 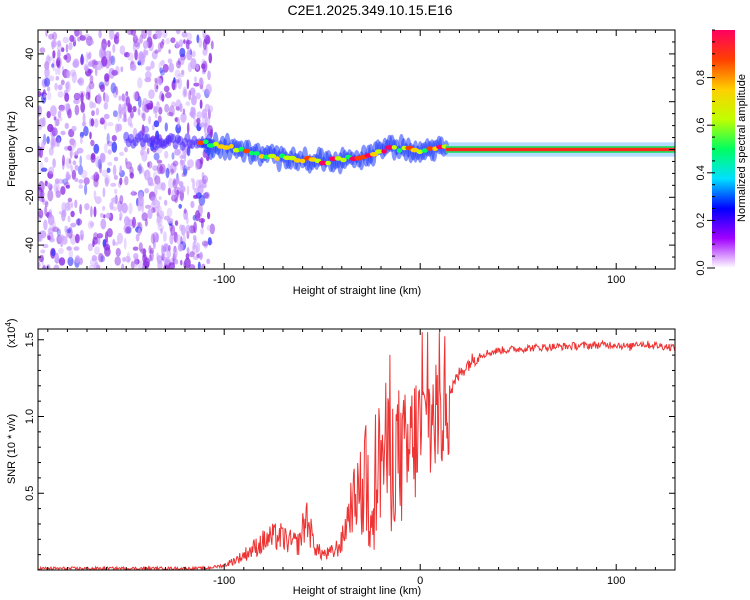 What do you see at coordinates (12, 149) in the screenshot?
I see `spectrogram-ylabel: Frequency (Hz)` at bounding box center [12, 149].